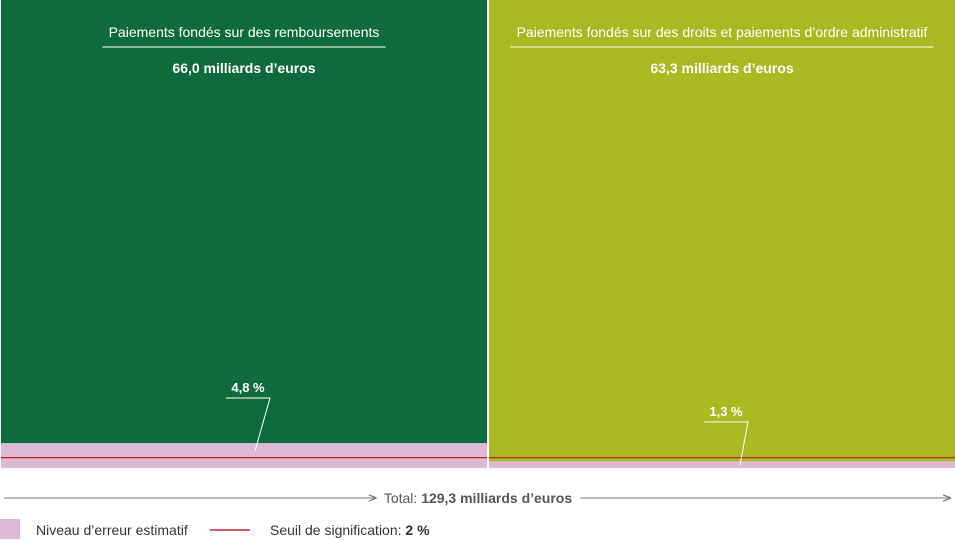  I want to click on total-prefix: Total:, so click(400, 498).